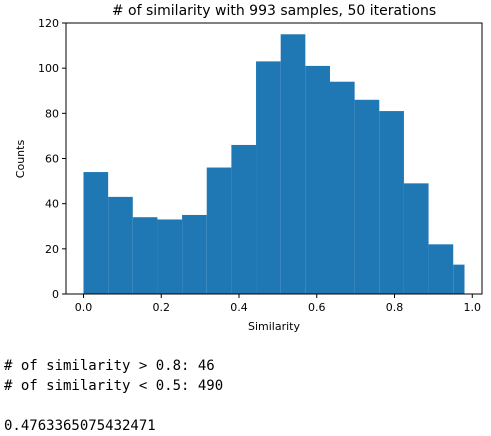 The height and width of the screenshot is (436, 491). I want to click on x-tick-label: 1.0, so click(473, 307).